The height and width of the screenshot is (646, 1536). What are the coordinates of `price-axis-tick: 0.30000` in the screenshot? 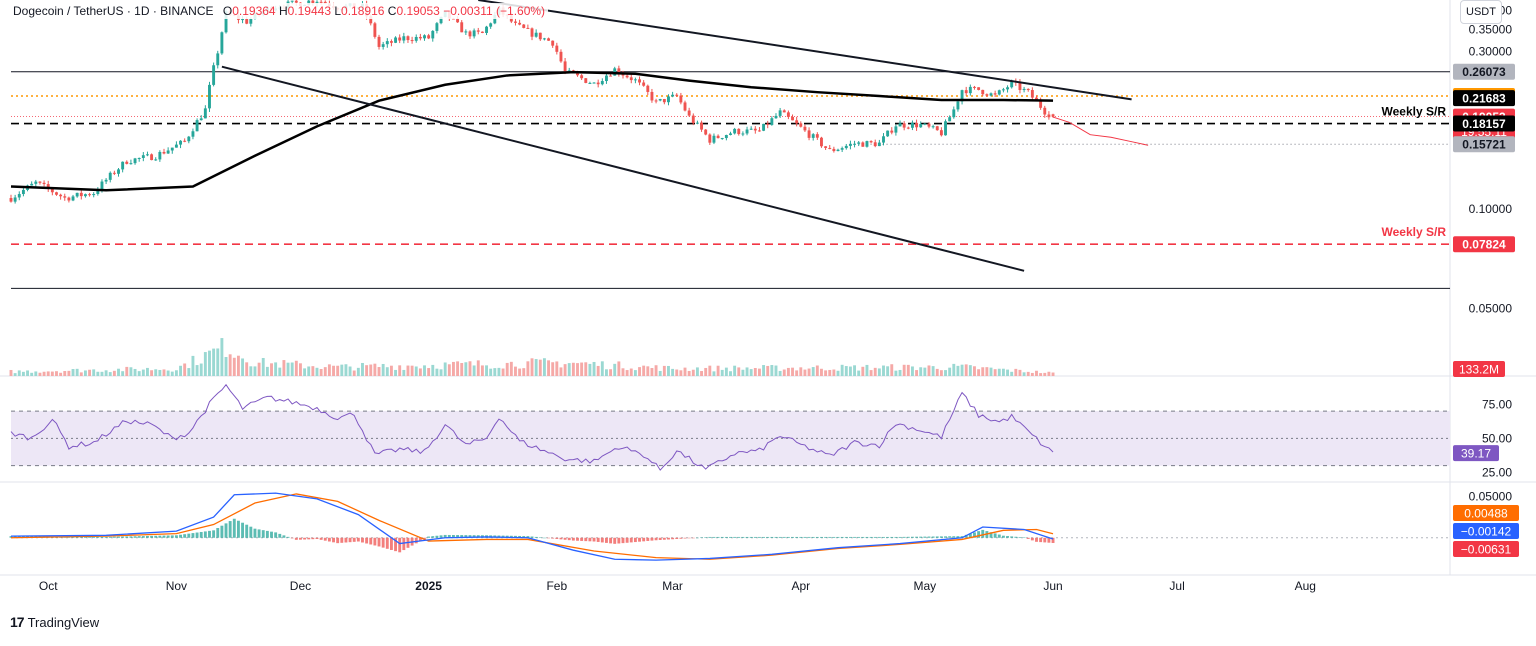 It's located at (1491, 52).